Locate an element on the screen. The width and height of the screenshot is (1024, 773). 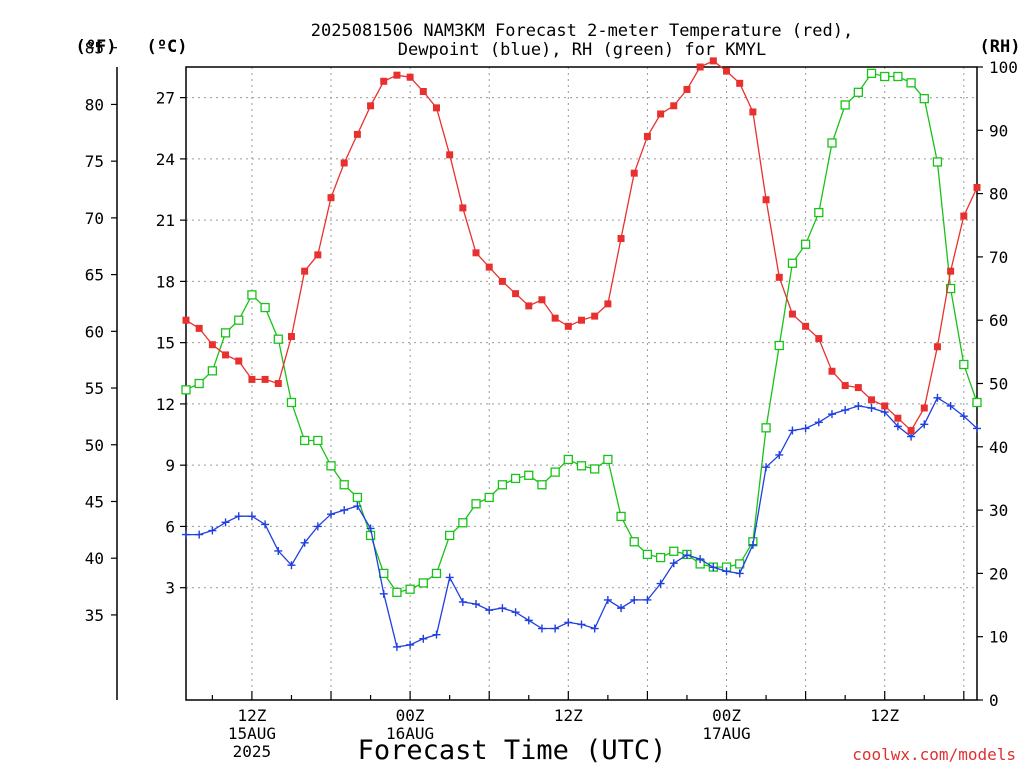
celsius-tick-label: 9 is located at coordinates (170, 465).